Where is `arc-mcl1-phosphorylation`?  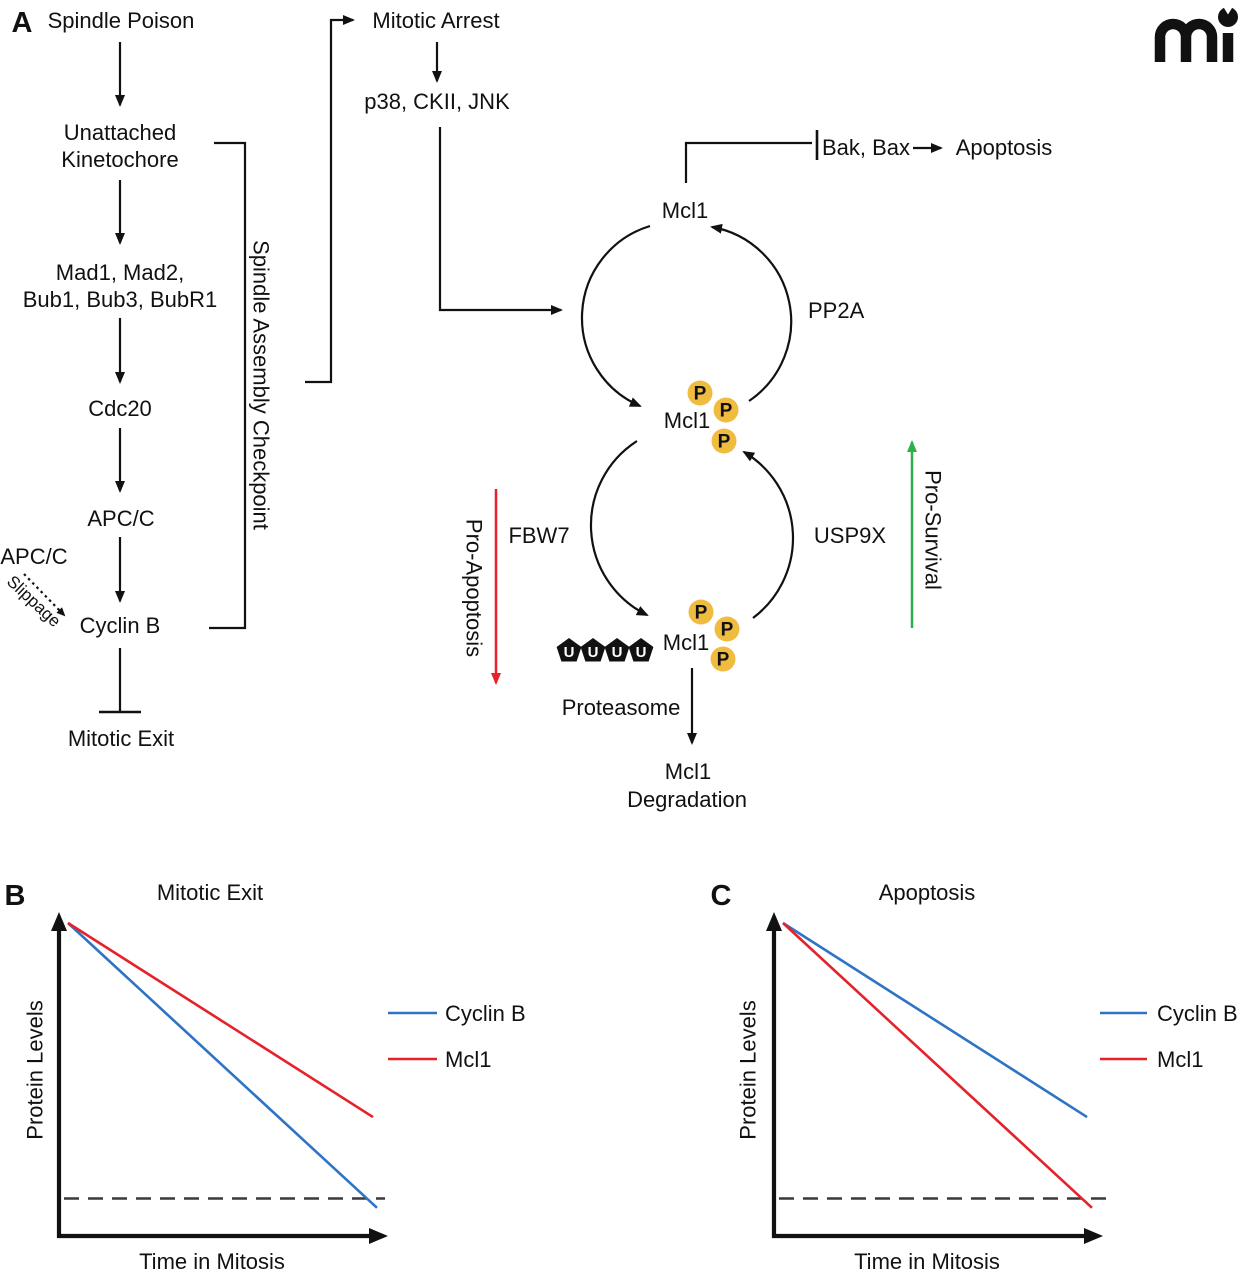
arc-mcl1-phosphorylation is located at coordinates (615, 316).